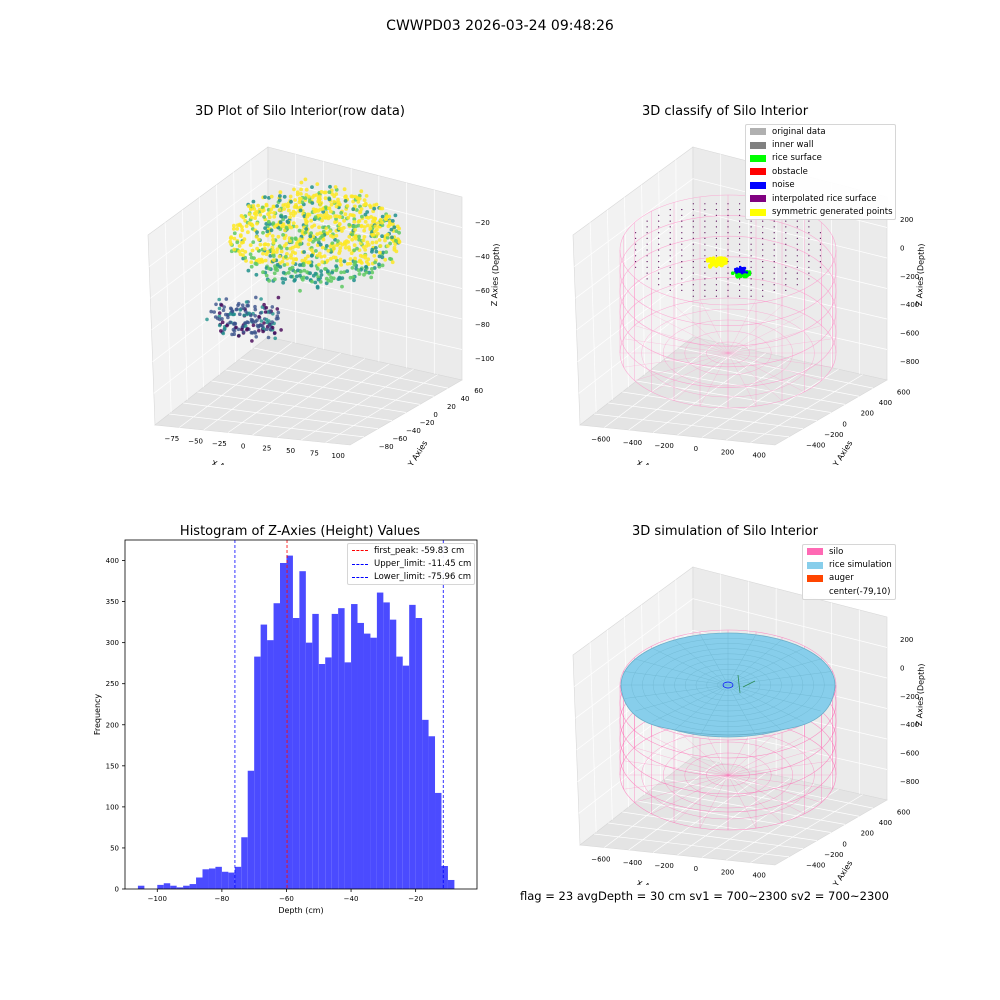  Describe the element at coordinates (112, 807) in the screenshot. I see `histogram-y-tick-label: 100` at that location.